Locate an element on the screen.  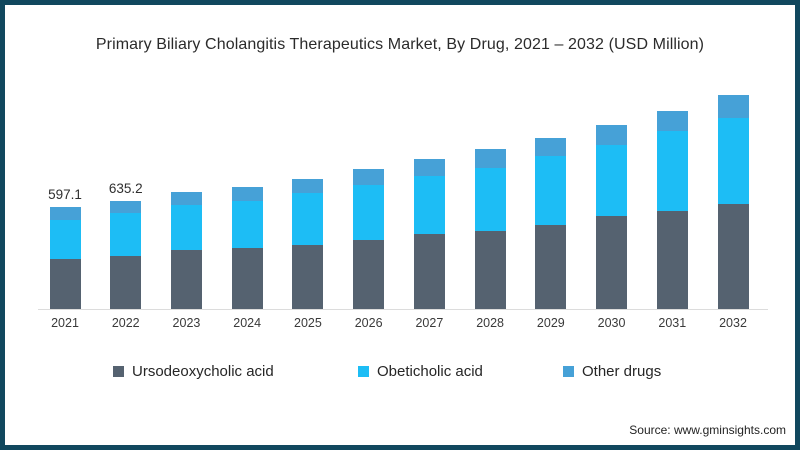
x-tick-label: 2023 is located at coordinates (186, 323).